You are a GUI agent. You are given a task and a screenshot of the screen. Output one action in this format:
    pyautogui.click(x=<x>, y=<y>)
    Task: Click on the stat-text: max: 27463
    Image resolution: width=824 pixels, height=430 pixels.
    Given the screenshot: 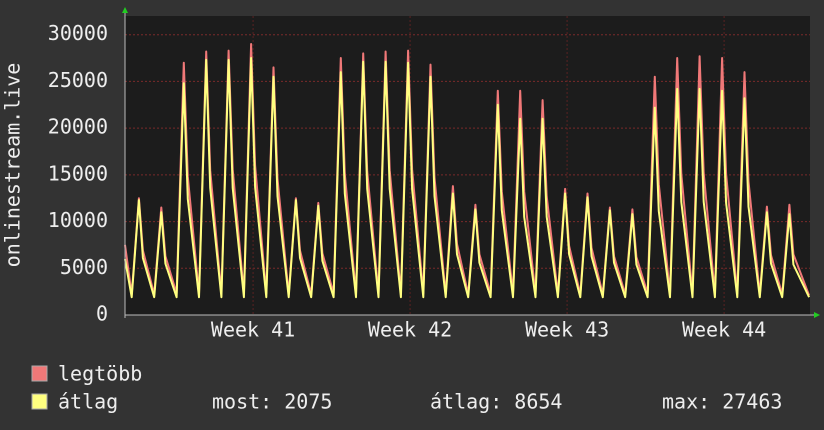 What is the action you would take?
    pyautogui.click(x=722, y=402)
    